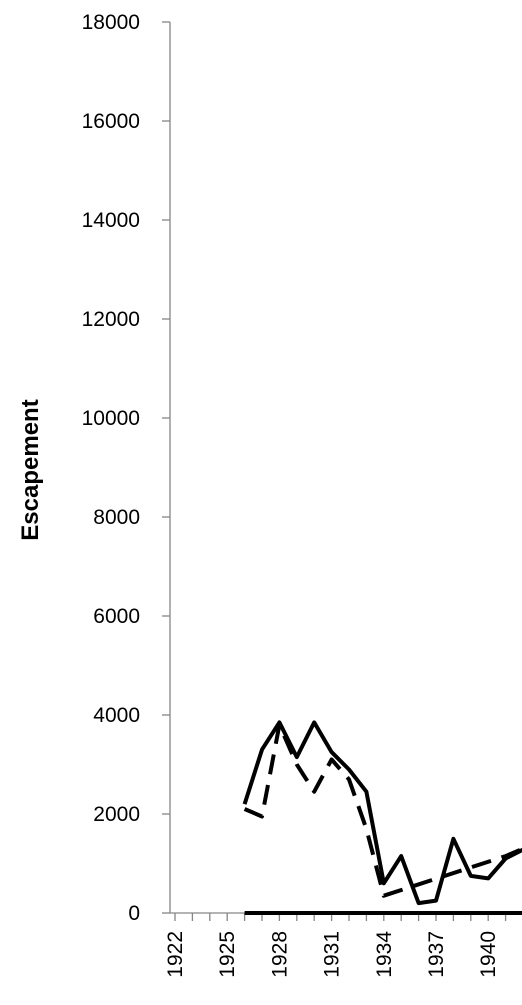  I want to click on x-axis: 1922 1925 1928 1931 1934 1937 1940, so click(343, 945).